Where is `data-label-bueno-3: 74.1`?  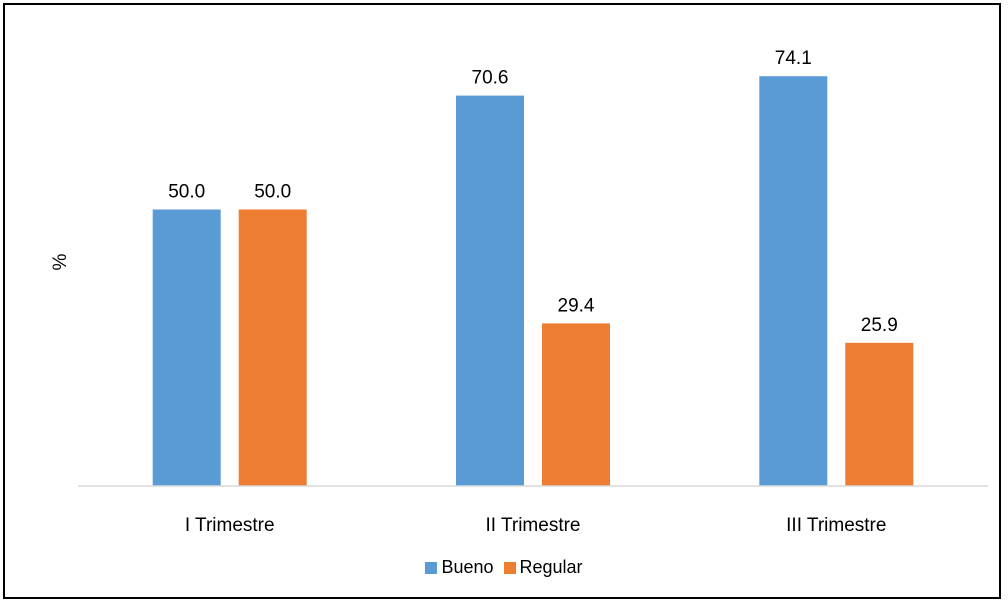
data-label-bueno-3: 74.1 is located at coordinates (793, 58).